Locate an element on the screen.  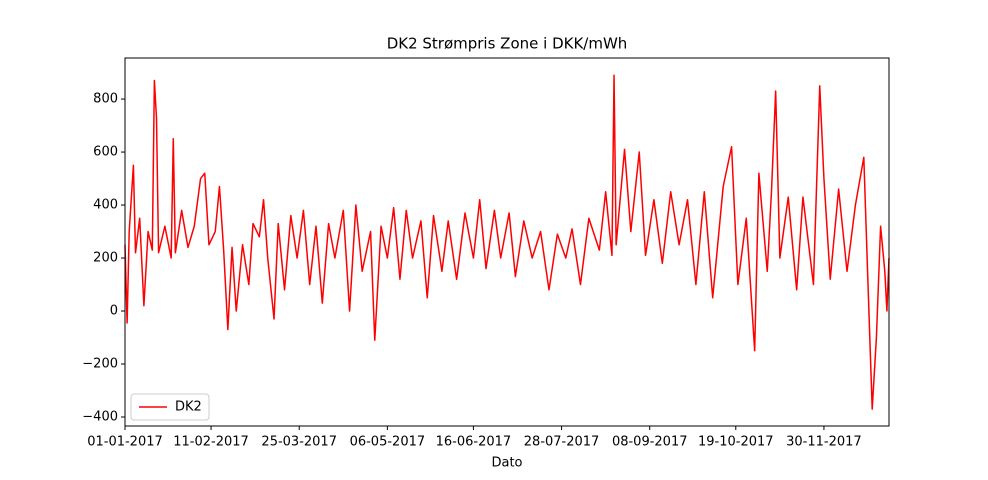
chart-title: DK2 Strømpris Zone i DKK/mWh is located at coordinates (507, 44).